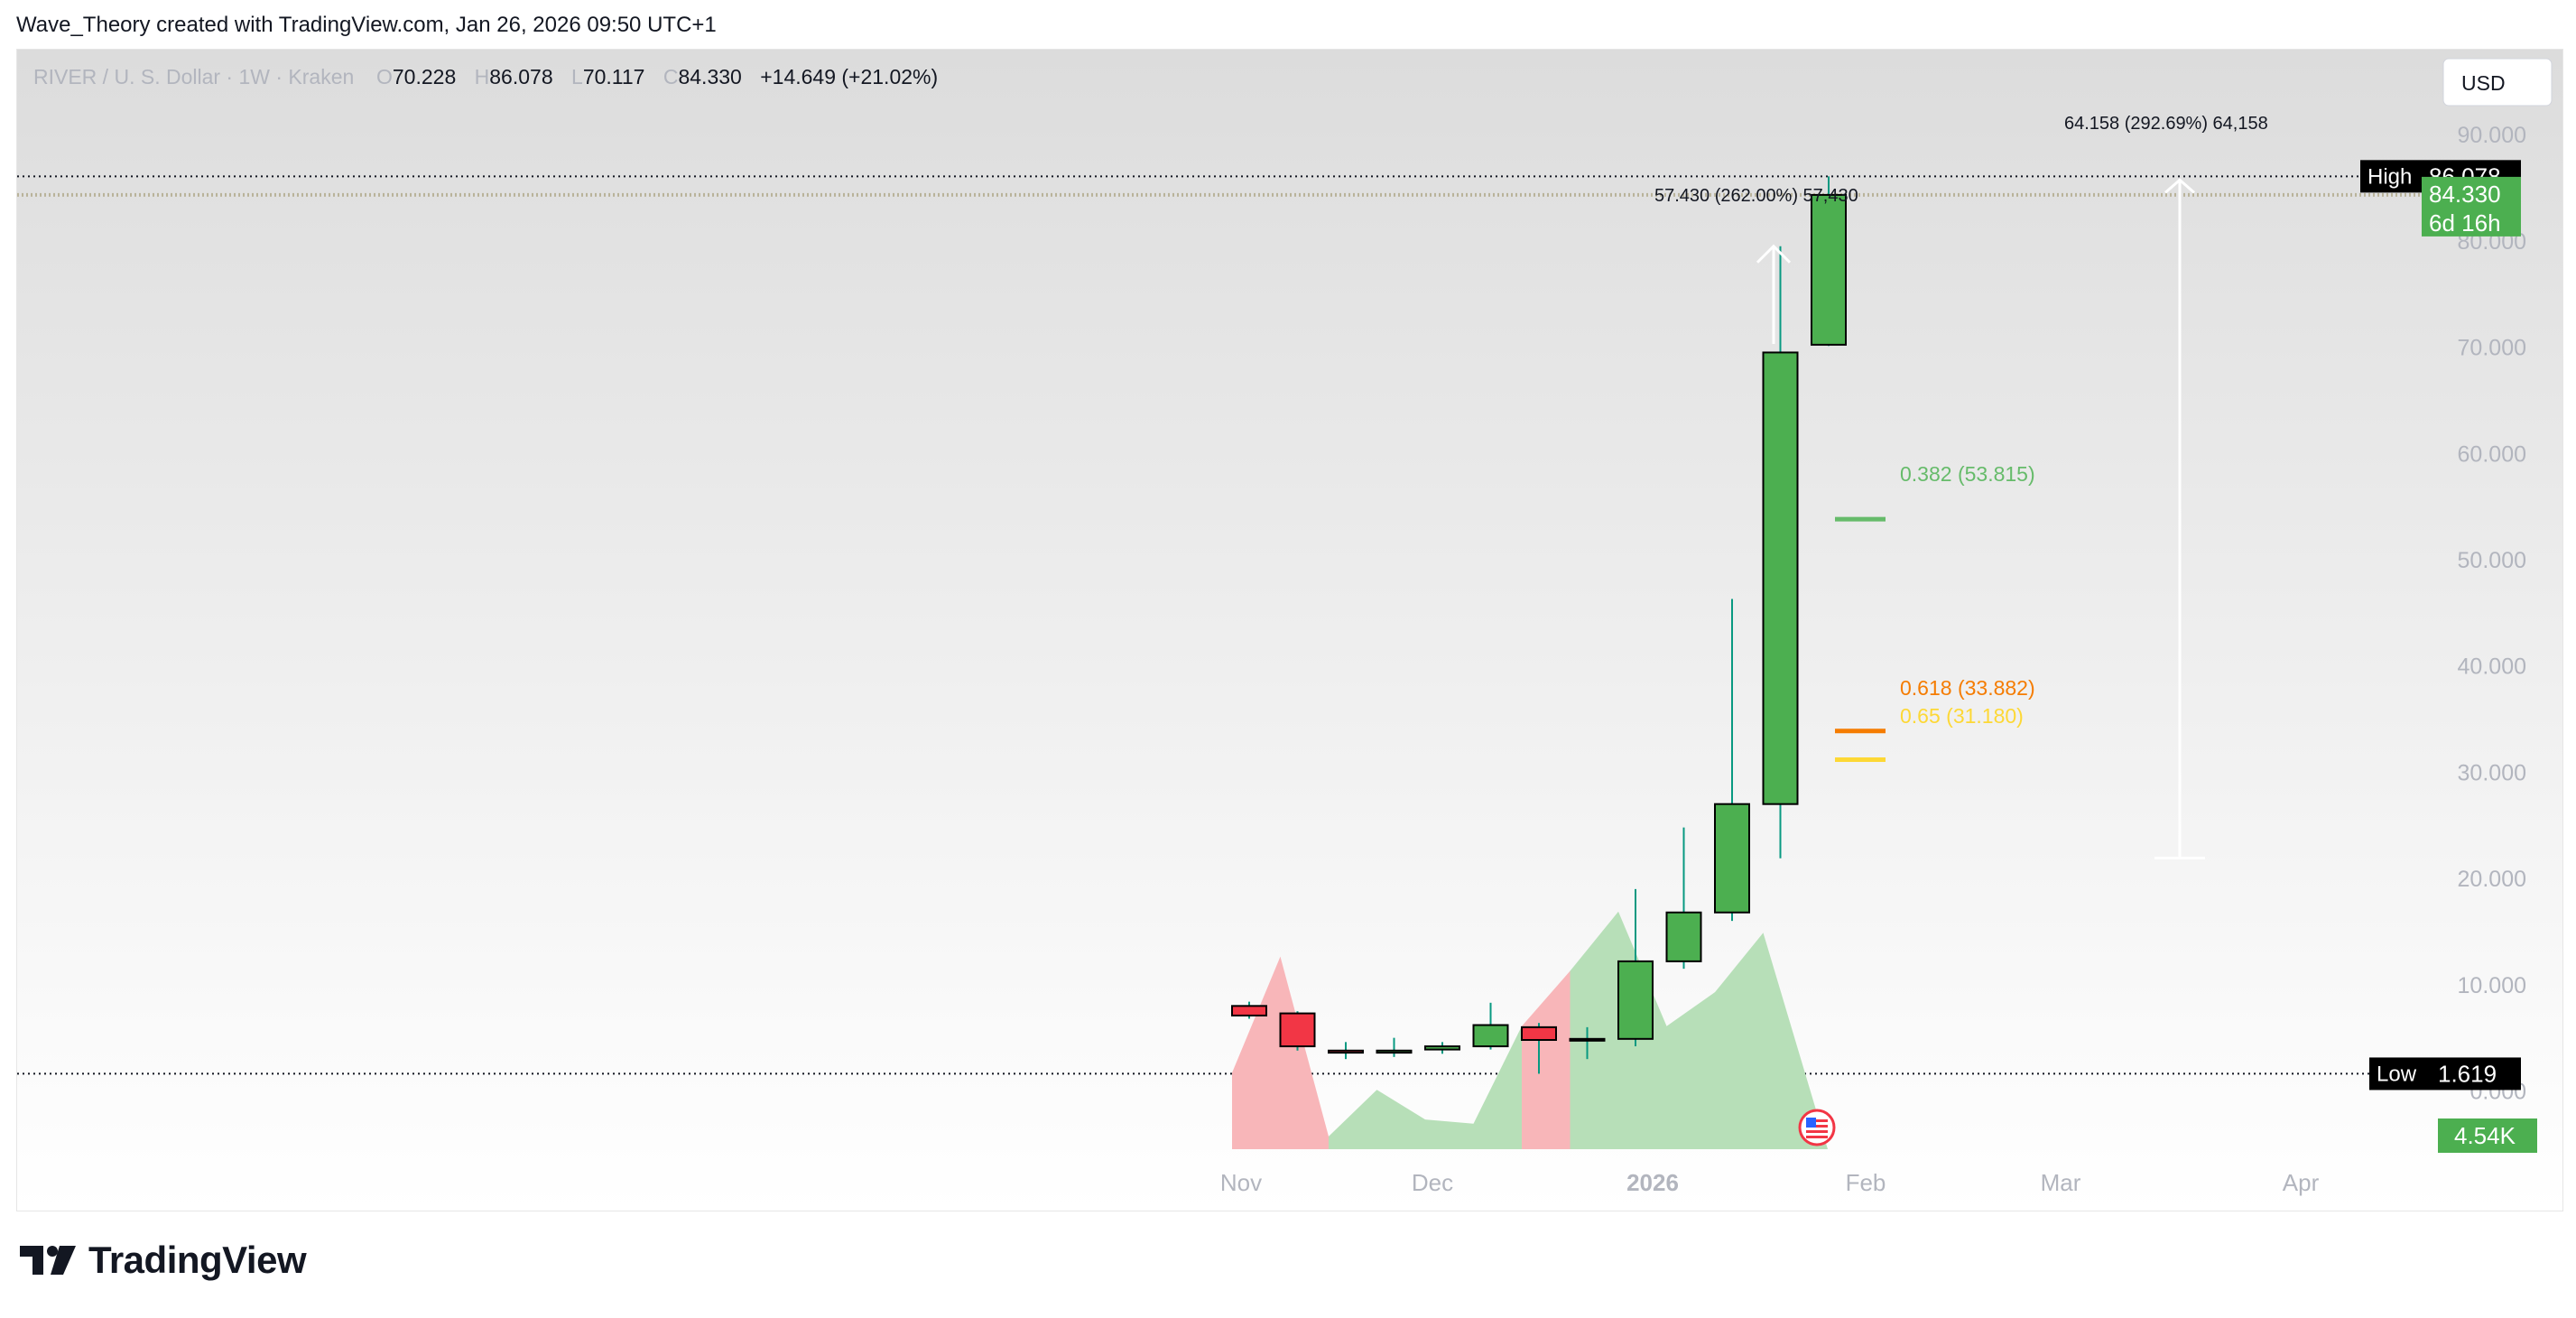 This screenshot has width=2576, height=1318. What do you see at coordinates (2467, 1074) in the screenshot?
I see `low-marker-value: 1.619` at bounding box center [2467, 1074].